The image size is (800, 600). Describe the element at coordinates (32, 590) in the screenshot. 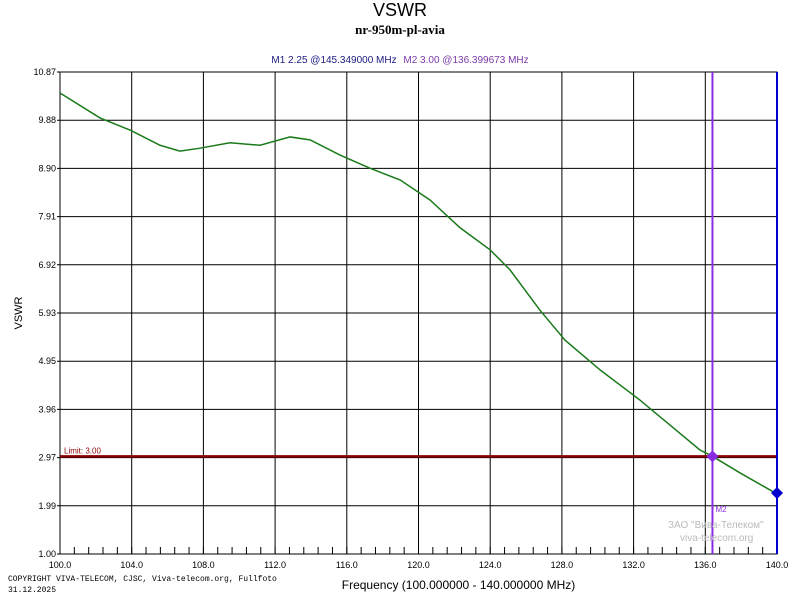

I see `date-text: 31.12.2025` at that location.